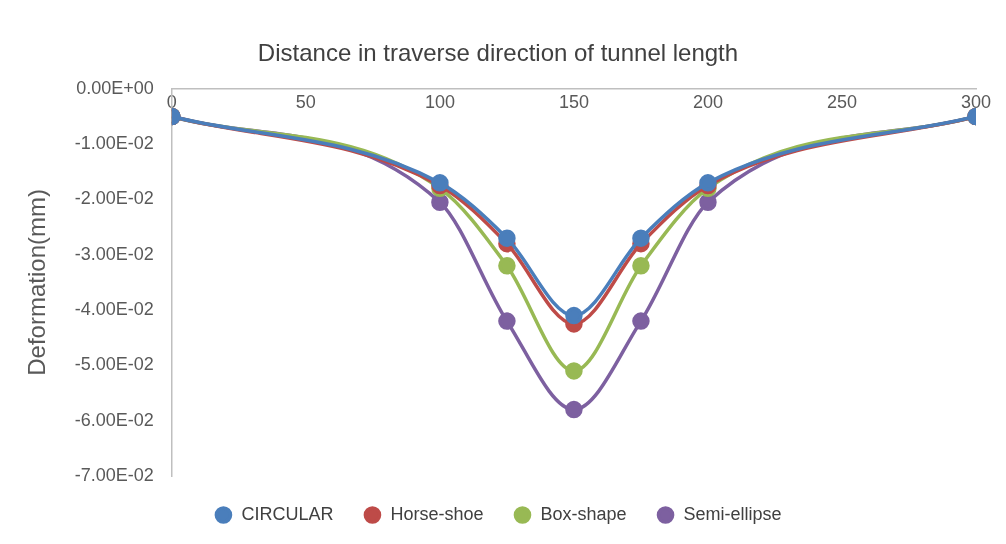 This screenshot has width=1006, height=544. Describe the element at coordinates (171, 101) in the screenshot. I see `x-tick-label: 0` at that location.